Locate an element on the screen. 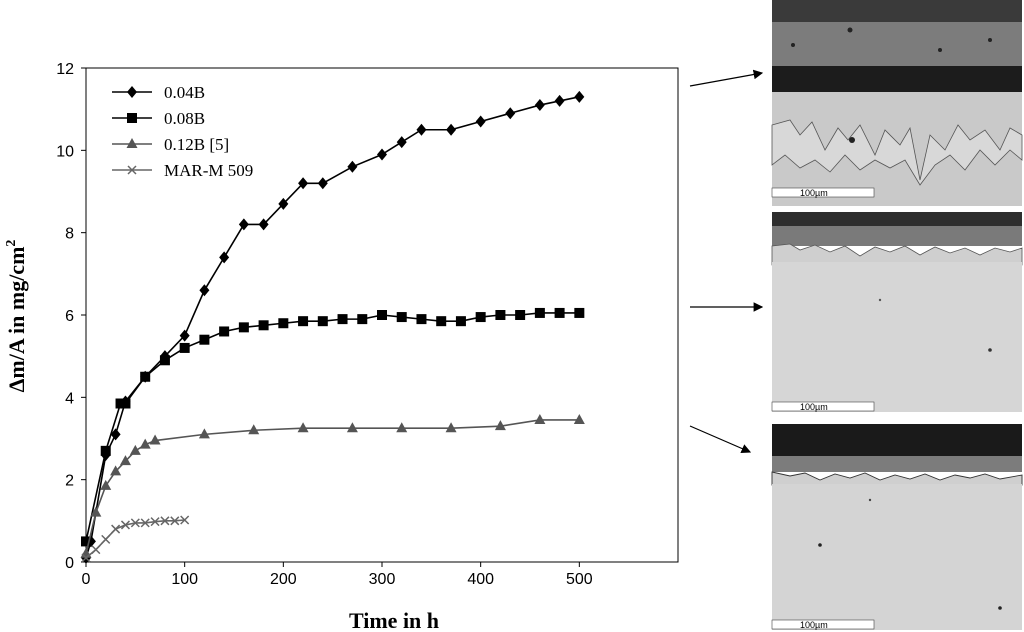  legend-label: 0.12B [5] is located at coordinates (196, 144).